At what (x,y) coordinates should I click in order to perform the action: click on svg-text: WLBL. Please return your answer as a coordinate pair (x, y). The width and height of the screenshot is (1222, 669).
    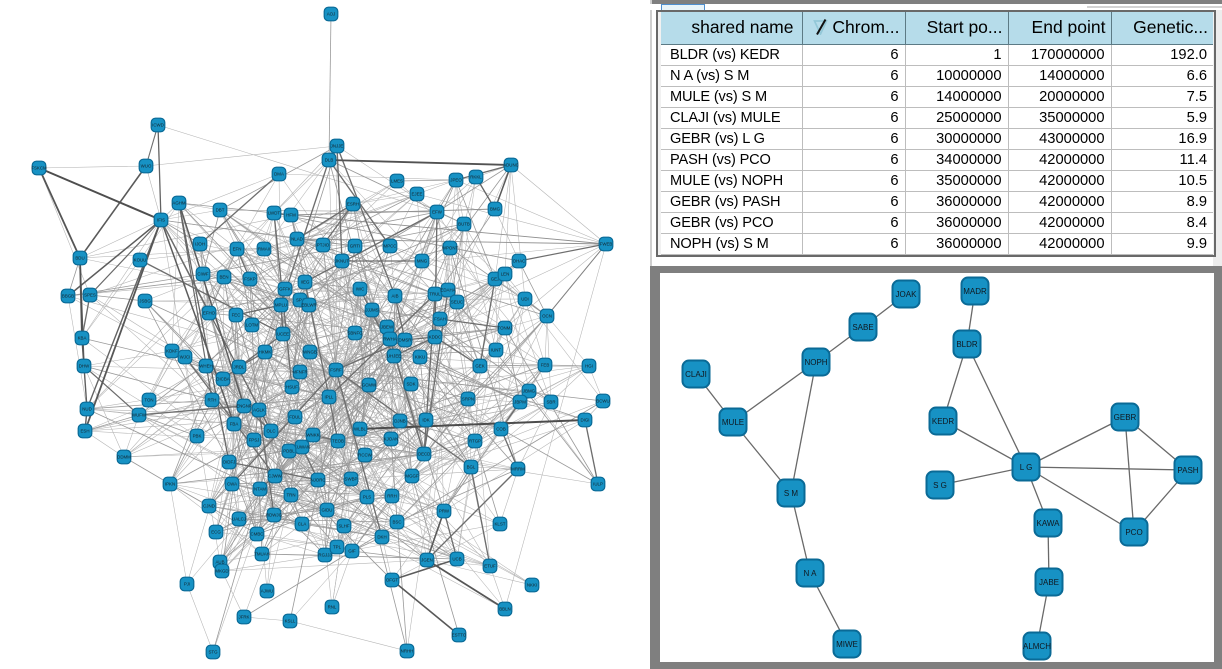
    Looking at the image, I should click on (360, 429).